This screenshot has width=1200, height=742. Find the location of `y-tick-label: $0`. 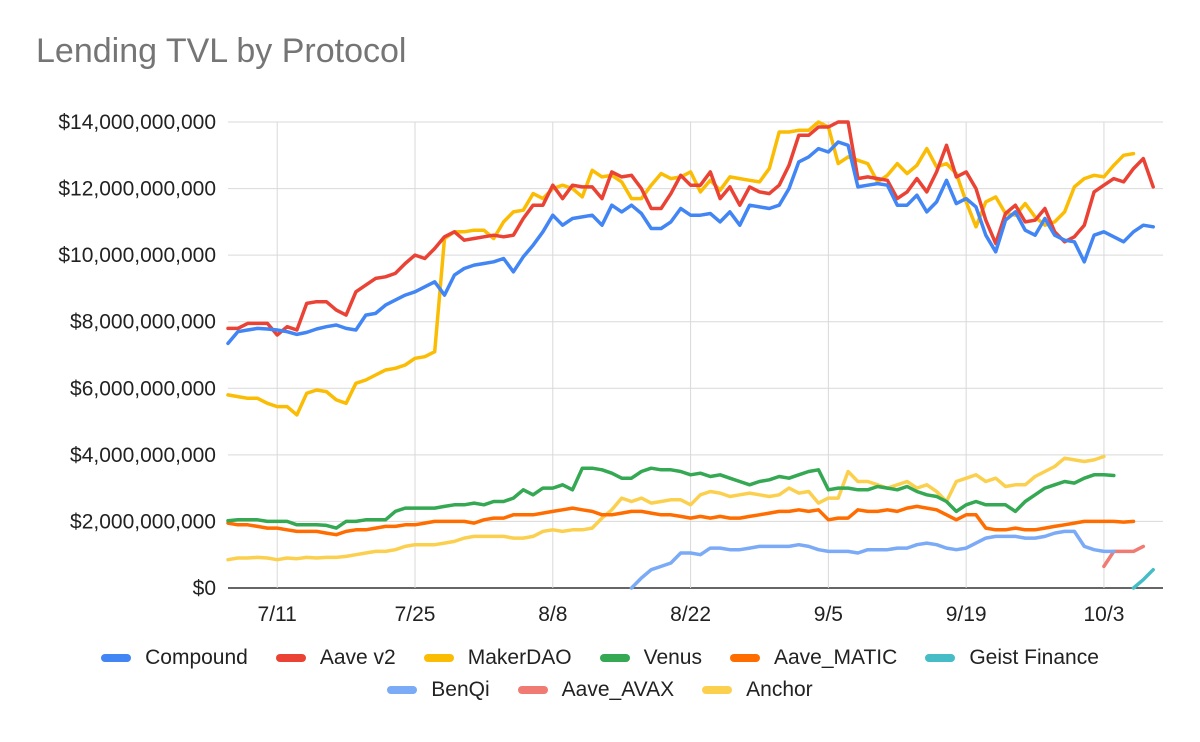

y-tick-label: $0 is located at coordinates (204, 588).